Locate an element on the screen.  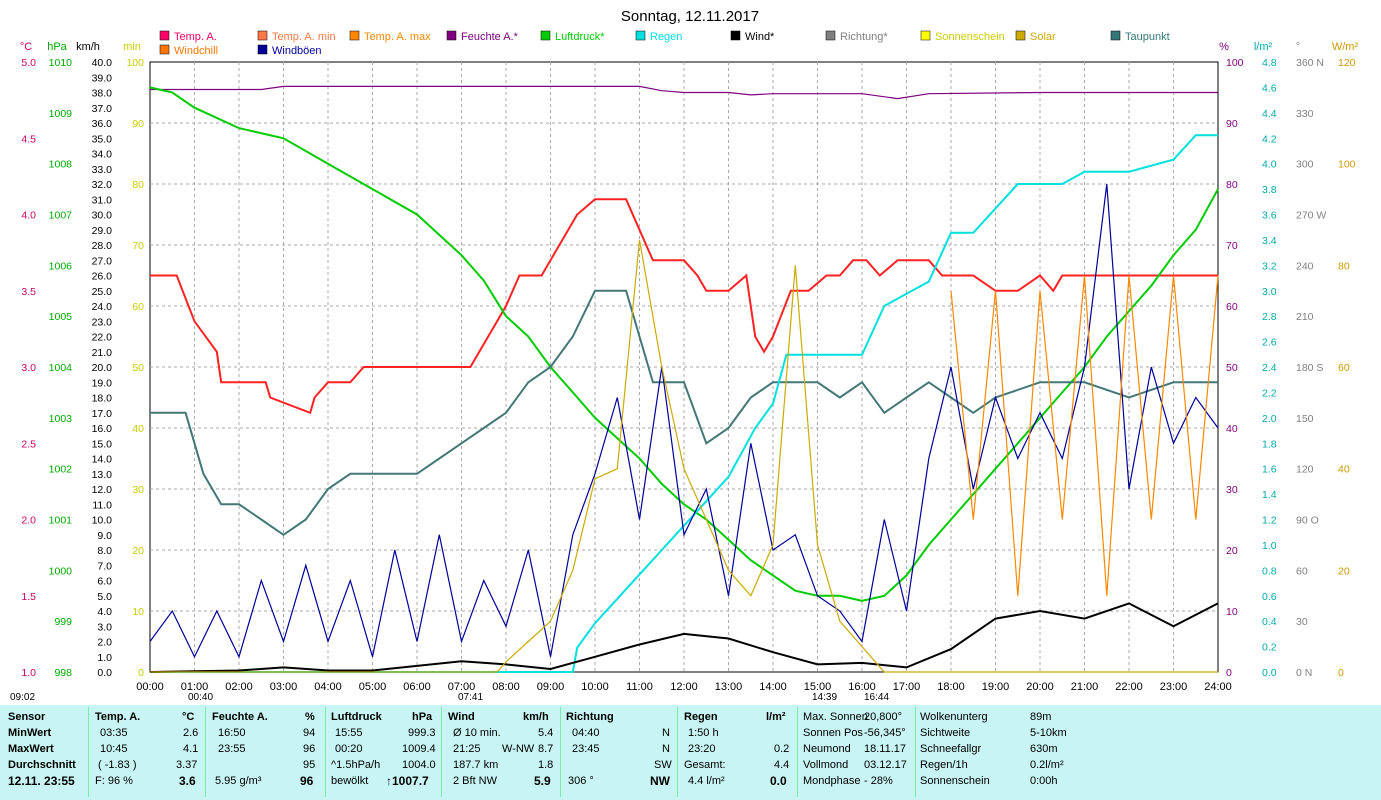
percent-tick-label: 80 is located at coordinates (138, 185).